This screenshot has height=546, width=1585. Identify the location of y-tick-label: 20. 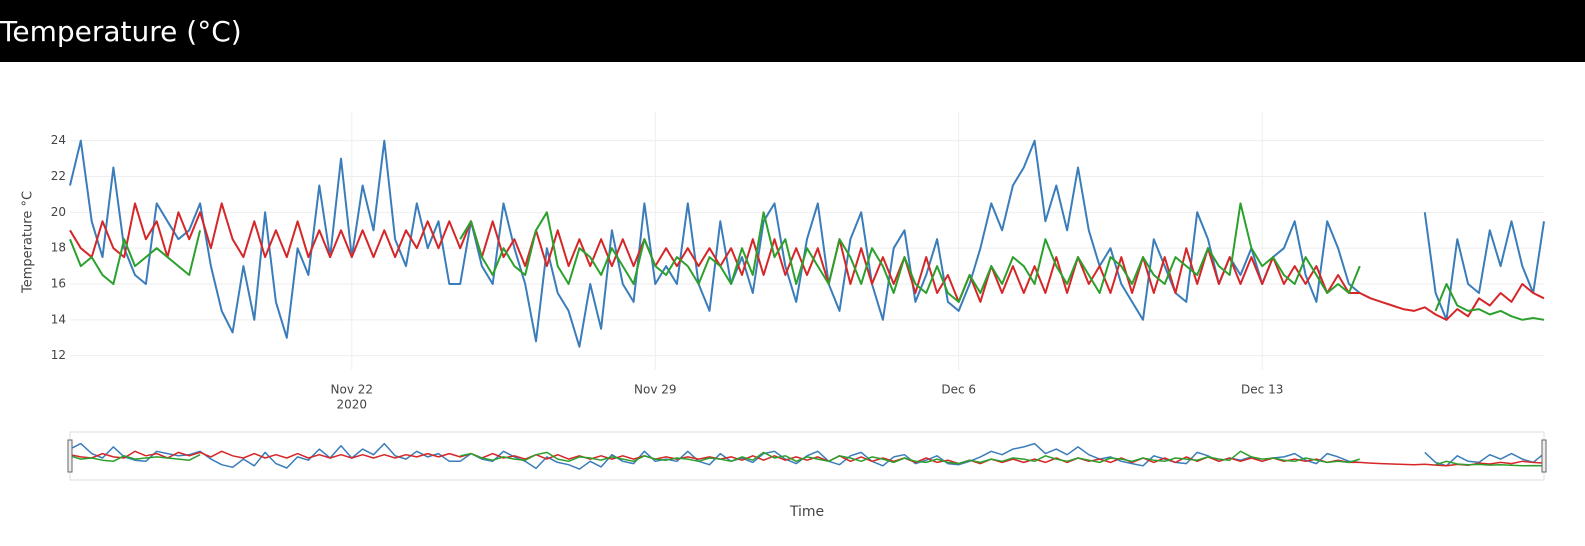
(58, 212).